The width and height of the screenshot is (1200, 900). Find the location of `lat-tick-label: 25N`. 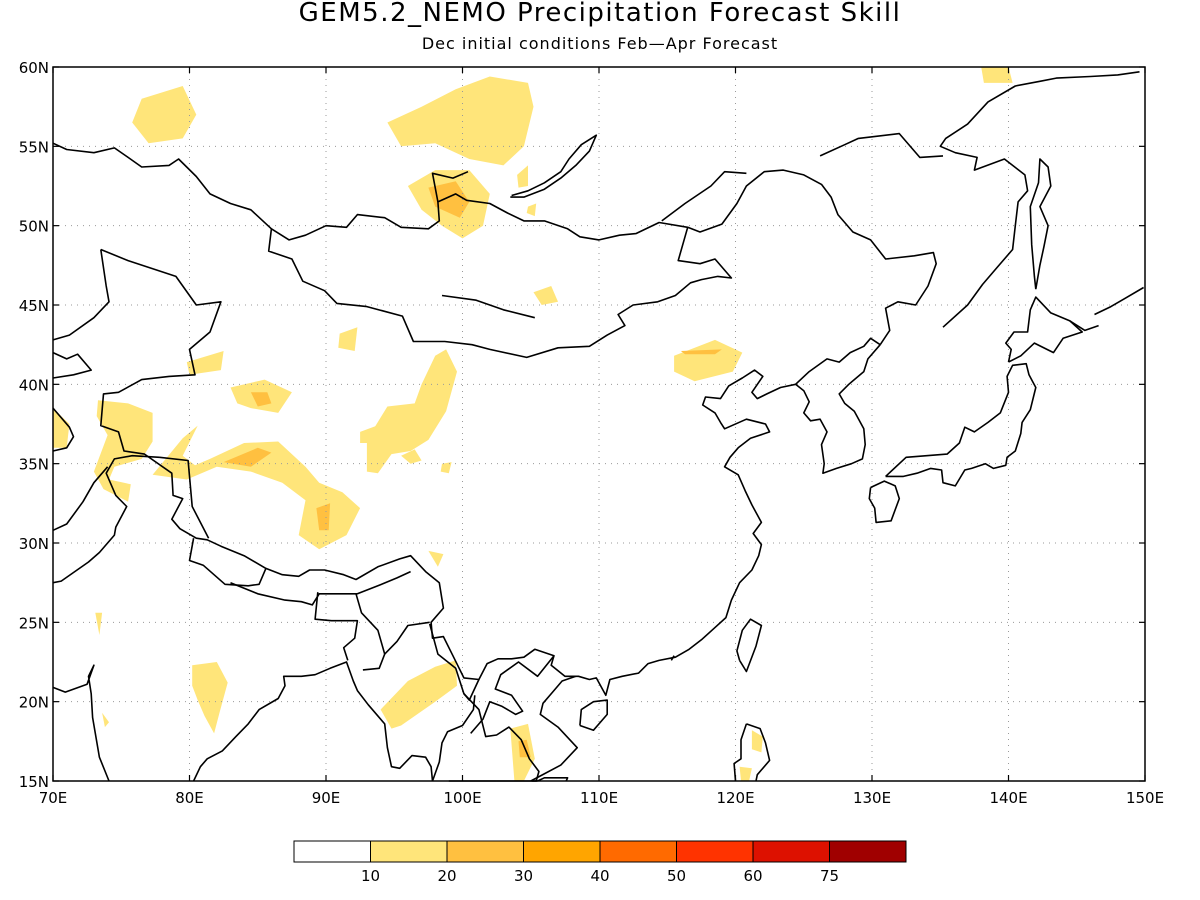

lat-tick-label: 25N is located at coordinates (34, 623).